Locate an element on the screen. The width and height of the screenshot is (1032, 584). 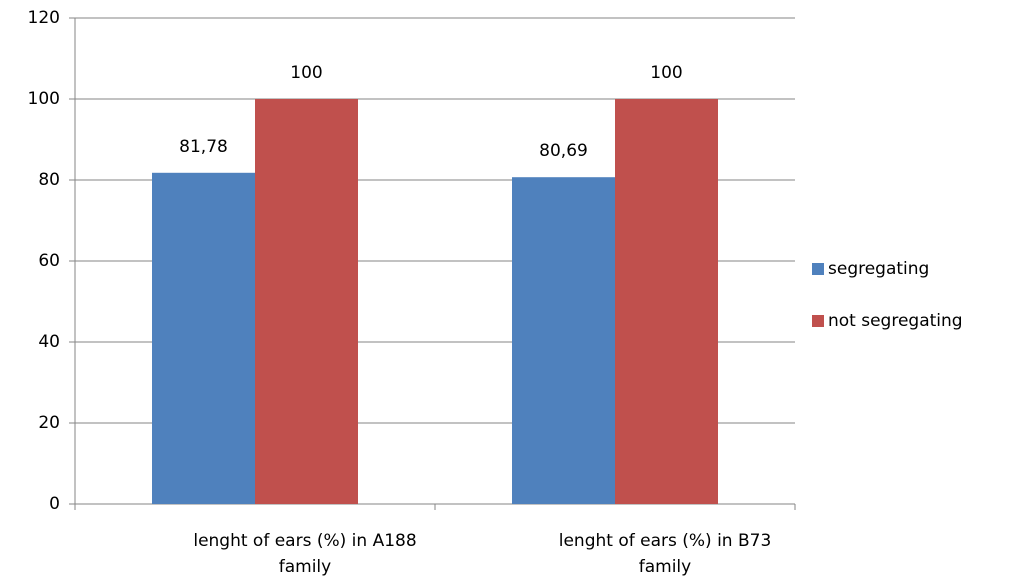
x-tick-label: lenght of ears (%) in B73 family is located at coordinates (665, 554).